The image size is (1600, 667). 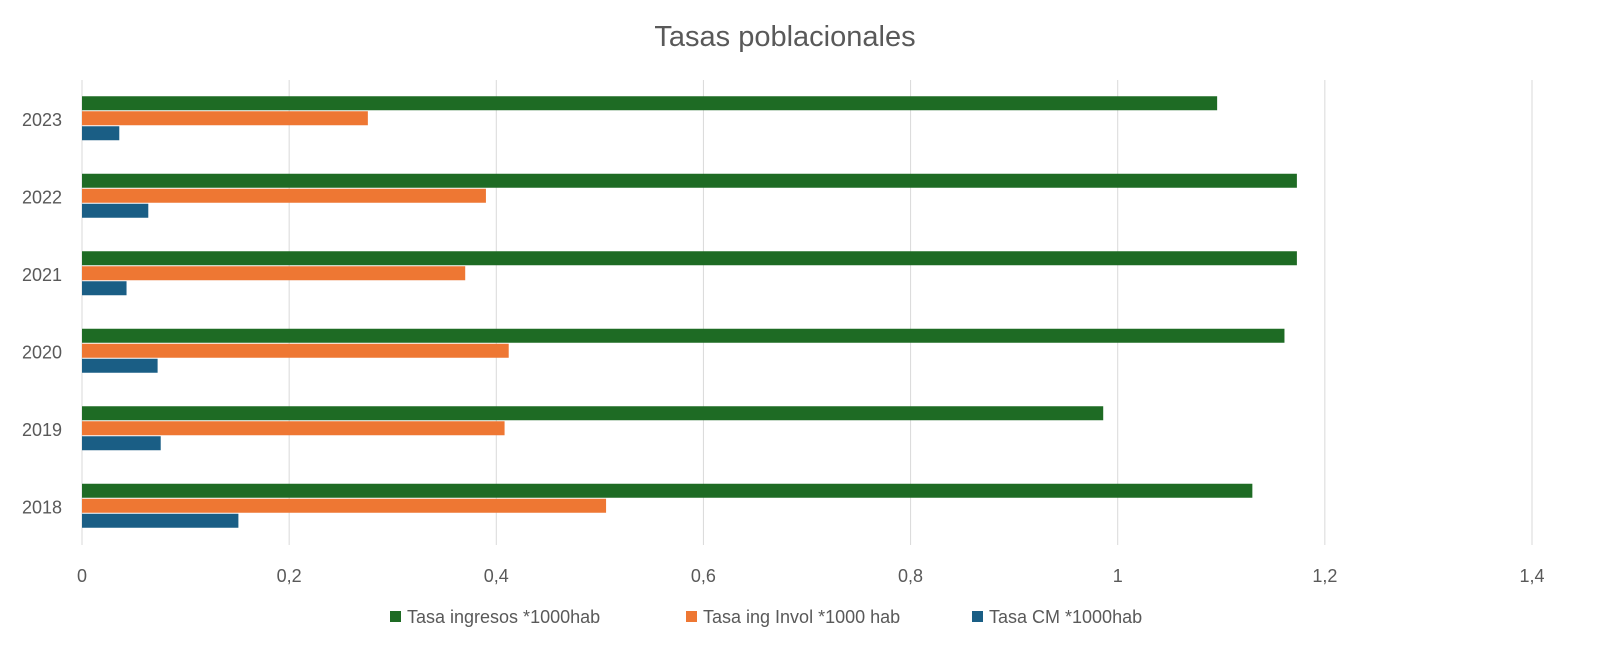 I want to click on x-tick-label: 1,4, so click(x=1531, y=576).